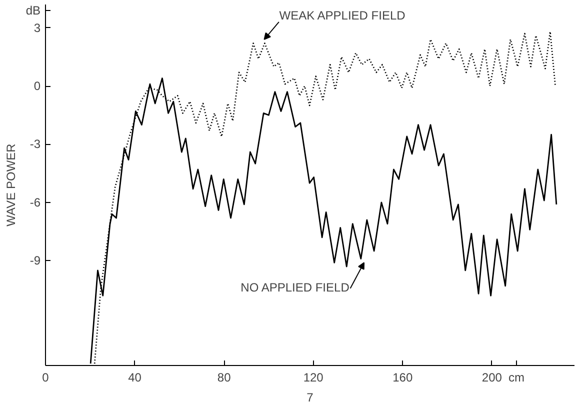  I want to click on y-axis-title: WAVE POWER, so click(11, 184).